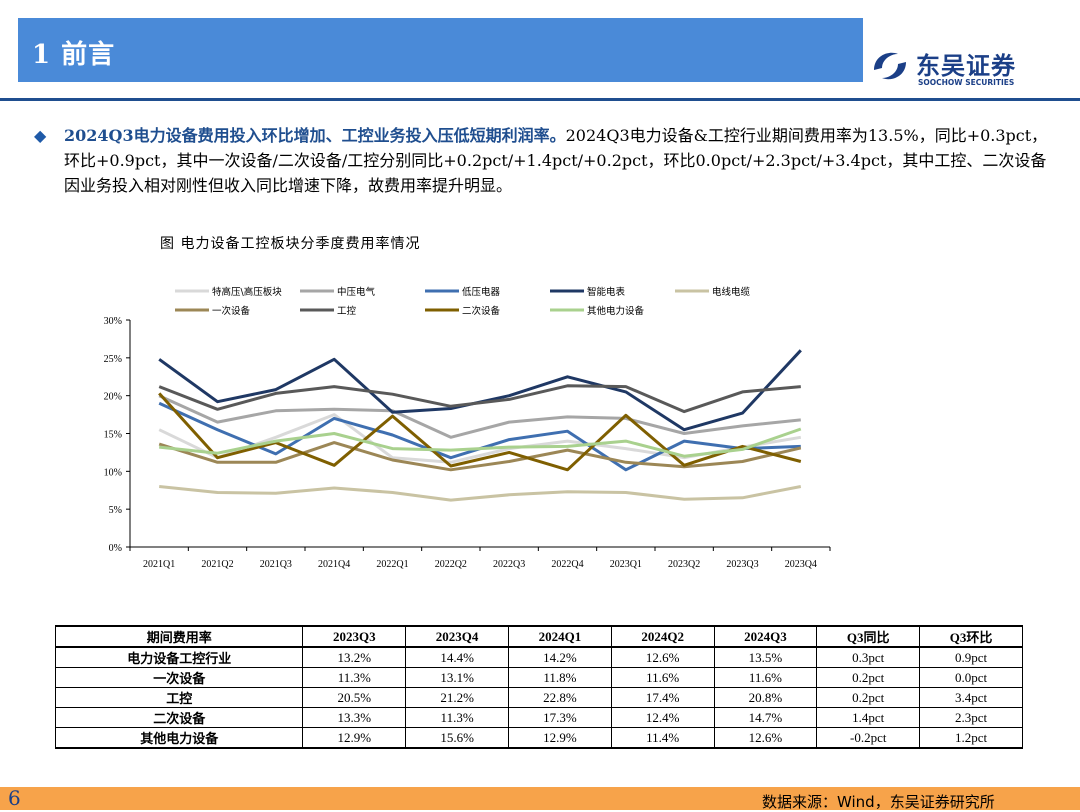  Describe the element at coordinates (560, 677) in the screenshot. I see `table-cell: 11.8%` at that location.